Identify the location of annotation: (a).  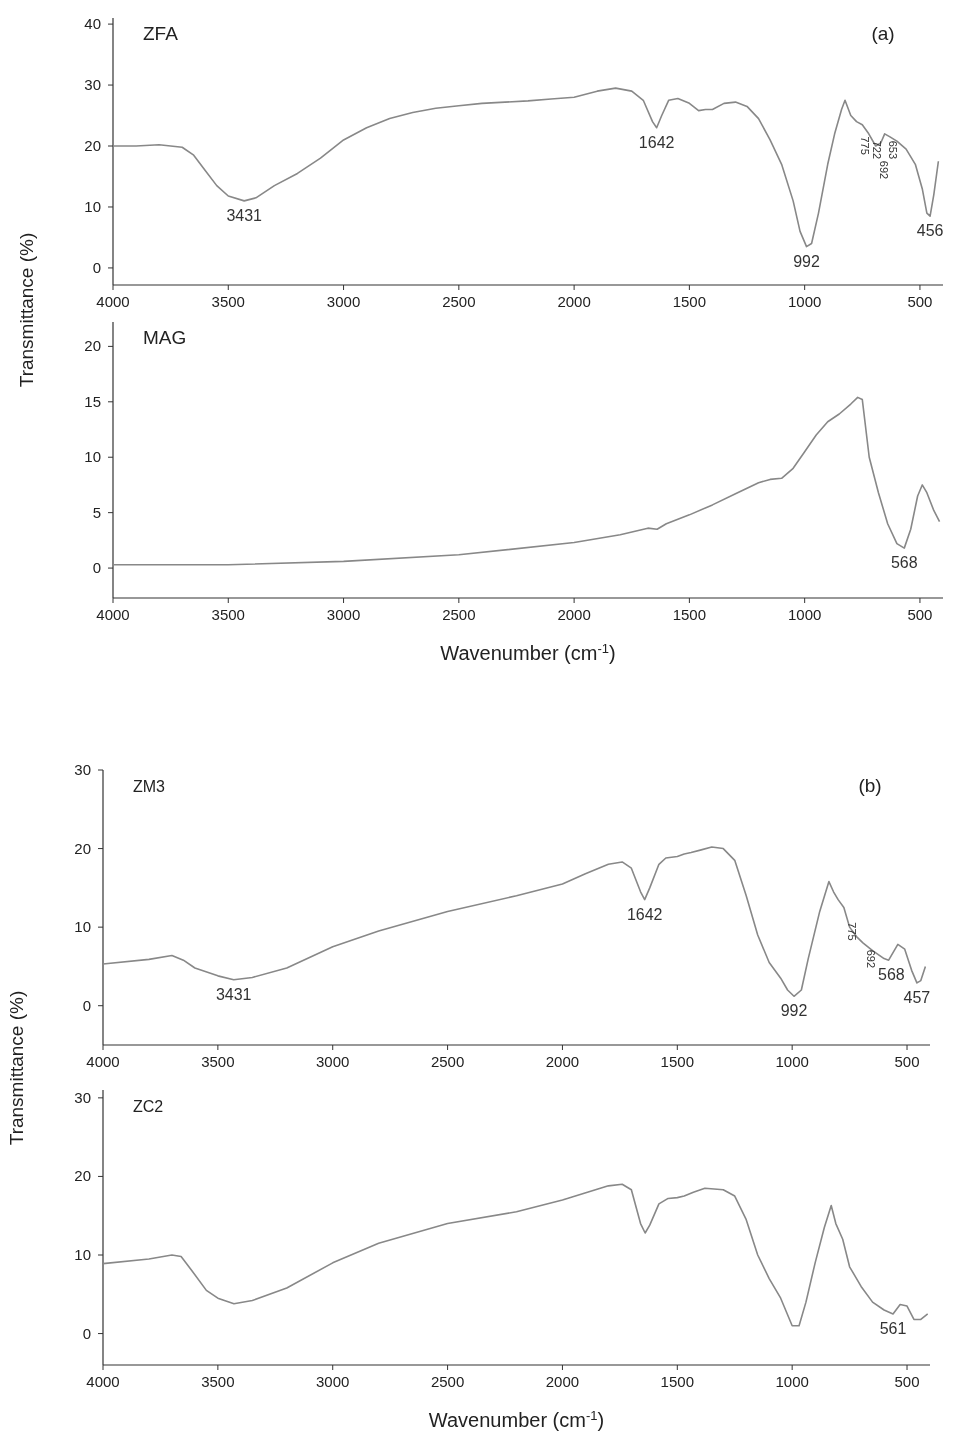
(883, 33).